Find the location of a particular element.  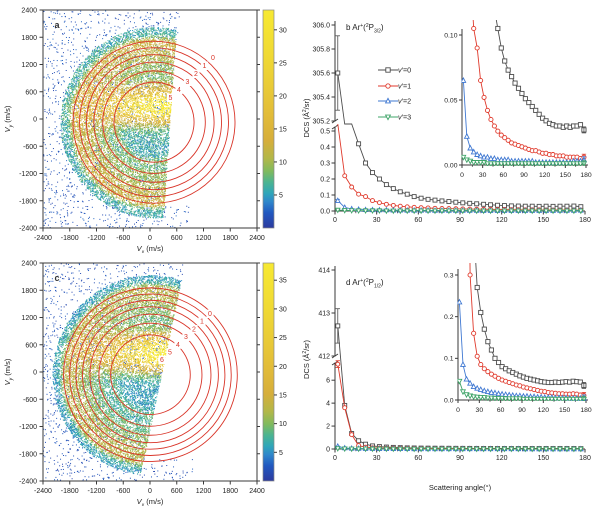

y-tick-label: 413 is located at coordinates (324, 313).